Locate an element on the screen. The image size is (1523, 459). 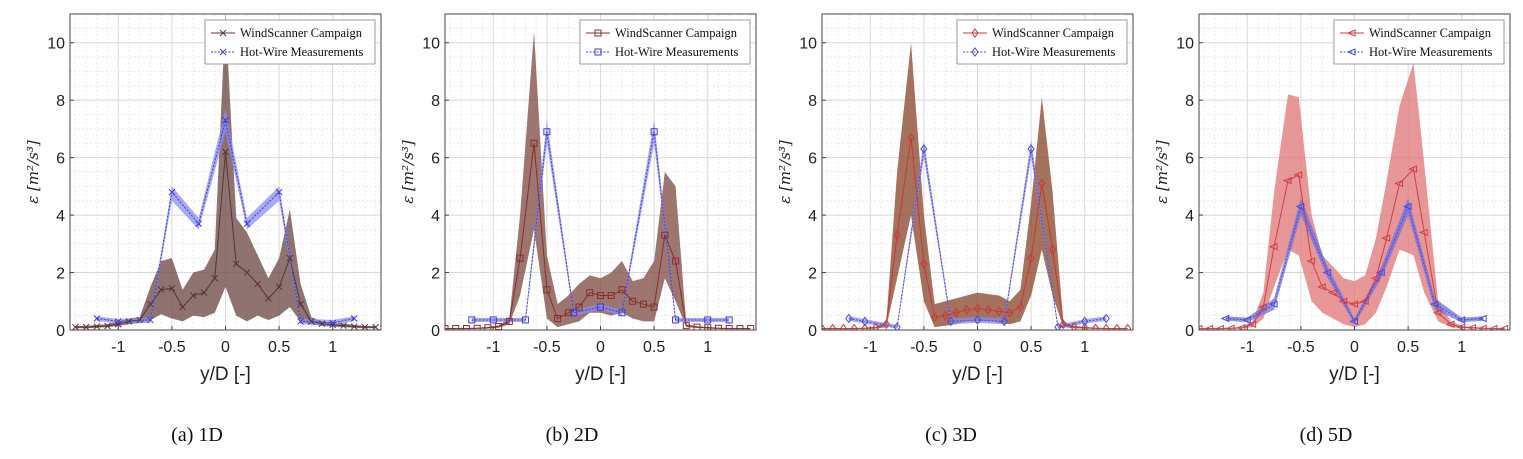
y-tick-label: 4 is located at coordinates (435, 216).